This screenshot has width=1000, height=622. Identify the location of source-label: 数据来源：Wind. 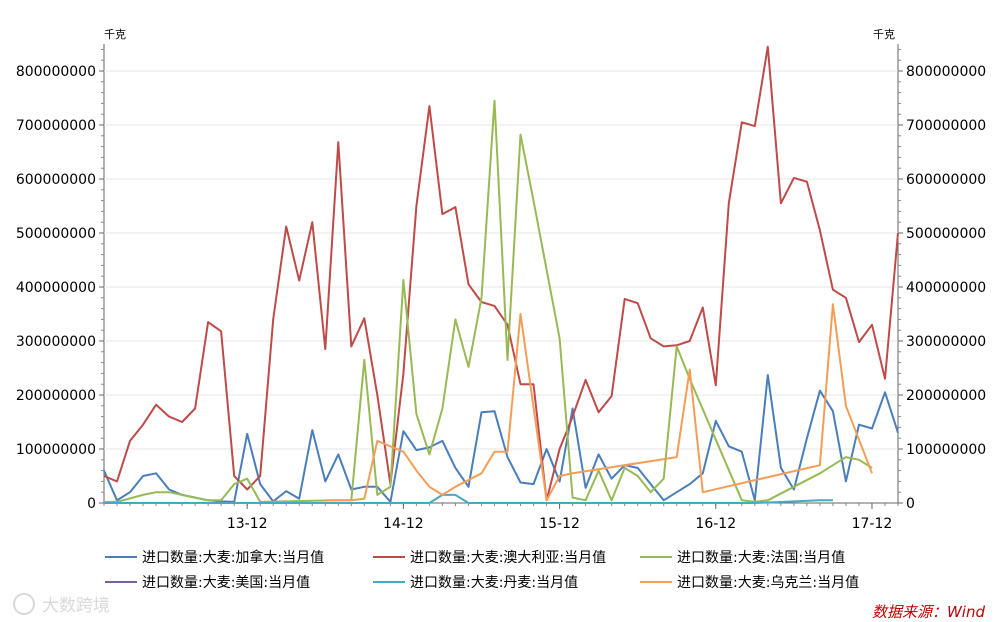
(929, 612).